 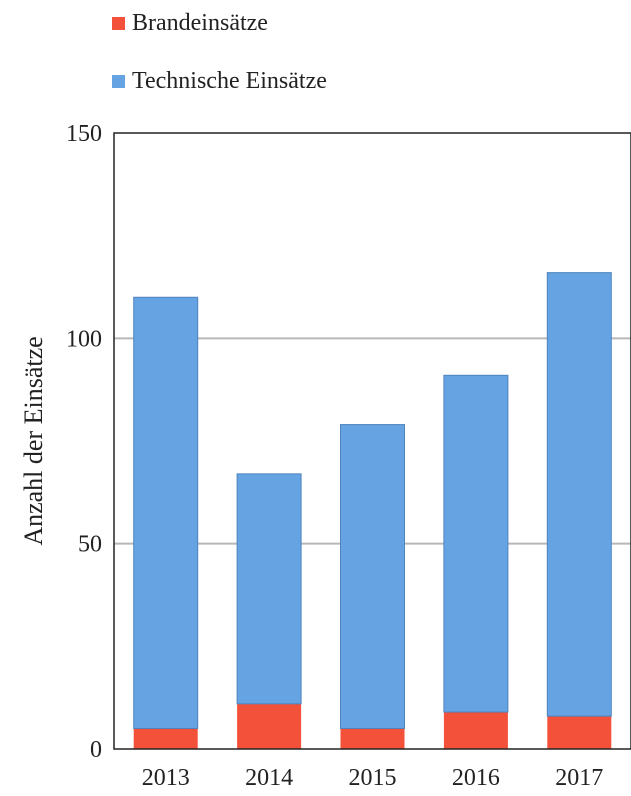 What do you see at coordinates (372, 738) in the screenshot?
I see `bar-2015-brand` at bounding box center [372, 738].